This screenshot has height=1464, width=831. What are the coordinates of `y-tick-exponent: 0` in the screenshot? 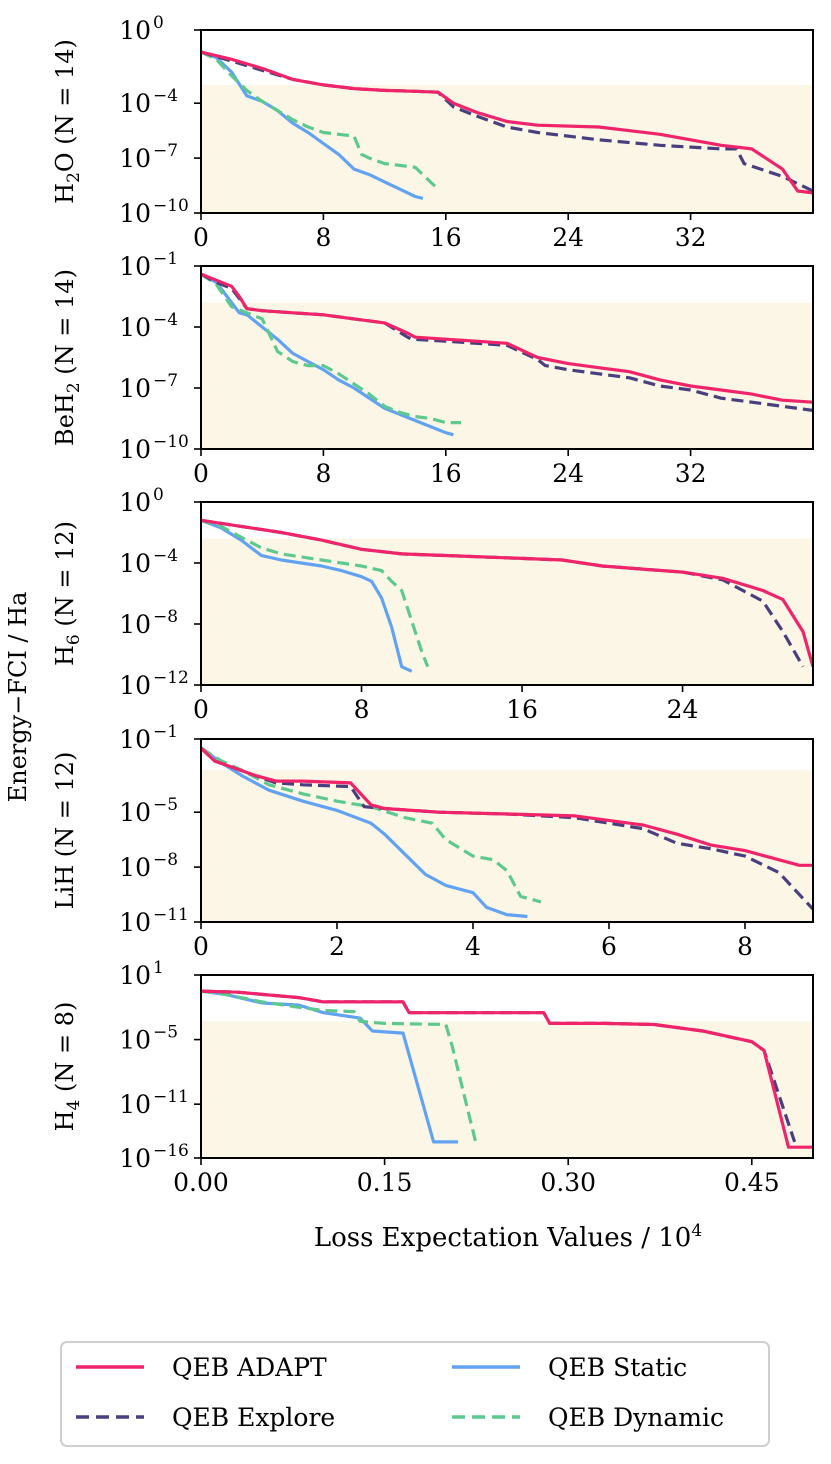 It's located at (158, 23).